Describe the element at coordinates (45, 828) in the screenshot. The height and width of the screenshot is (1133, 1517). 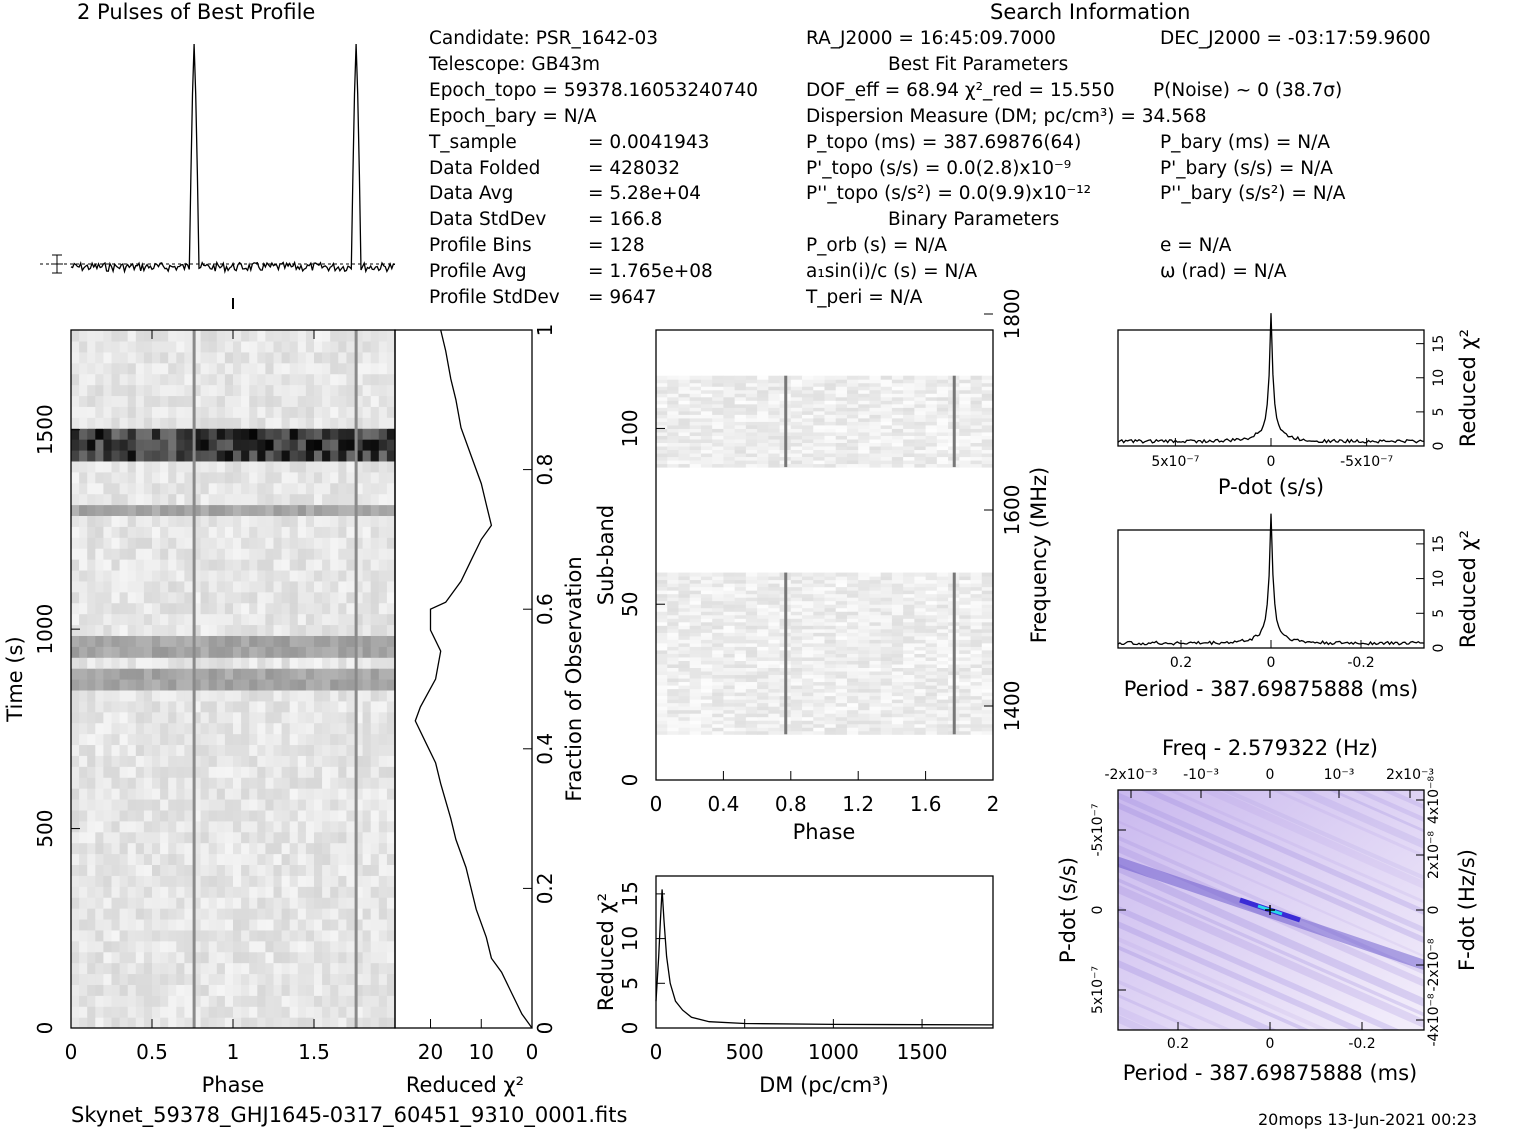
I see `y-tick-label: 500` at that location.